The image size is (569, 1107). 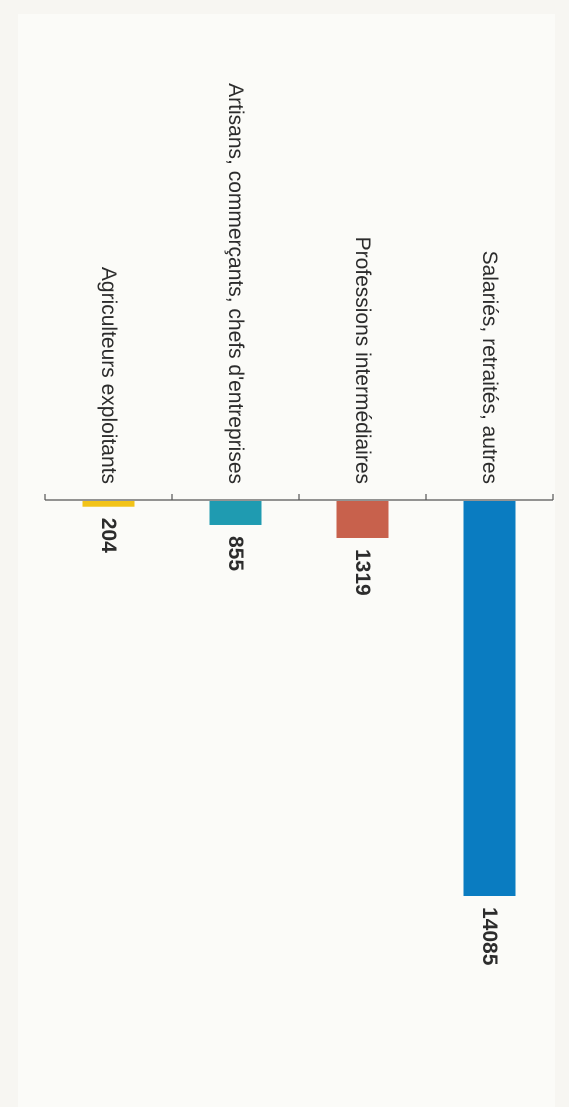 I want to click on category-axis-ticks, so click(x=299, y=497).